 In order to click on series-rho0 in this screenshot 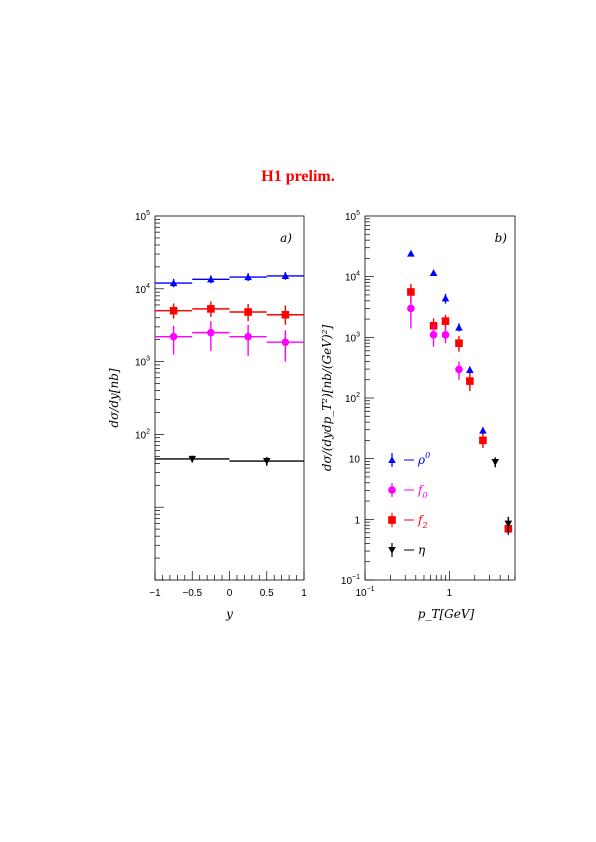, I will do `click(229, 280)`.